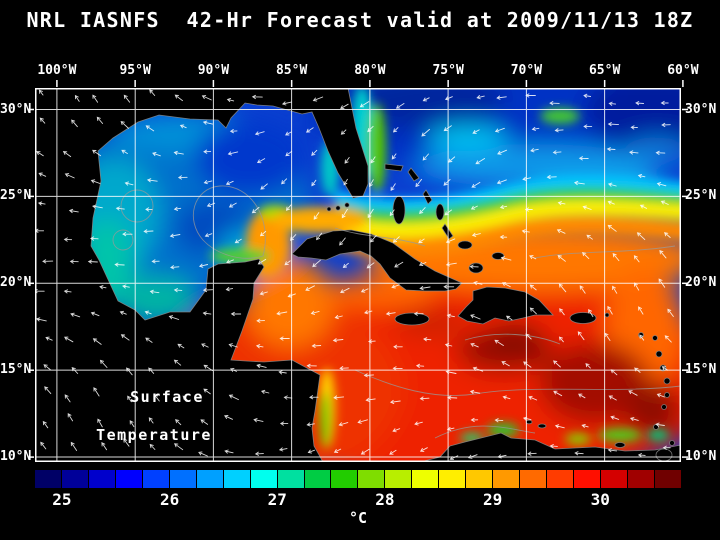 The height and width of the screenshot is (540, 720). Describe the element at coordinates (358, 499) in the screenshot. I see `colorbar-ticks: 25 26 27 28 29 30` at that location.